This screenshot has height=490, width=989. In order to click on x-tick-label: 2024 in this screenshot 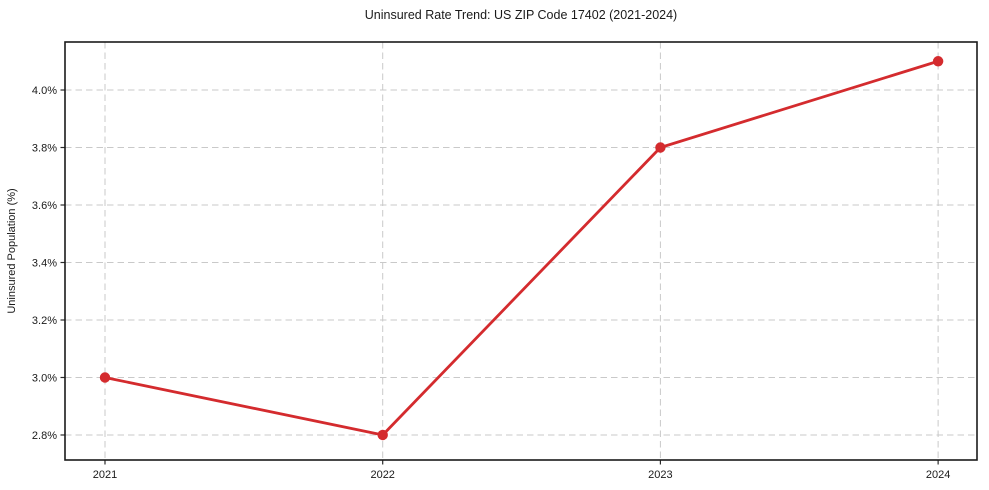, I will do `click(938, 475)`.